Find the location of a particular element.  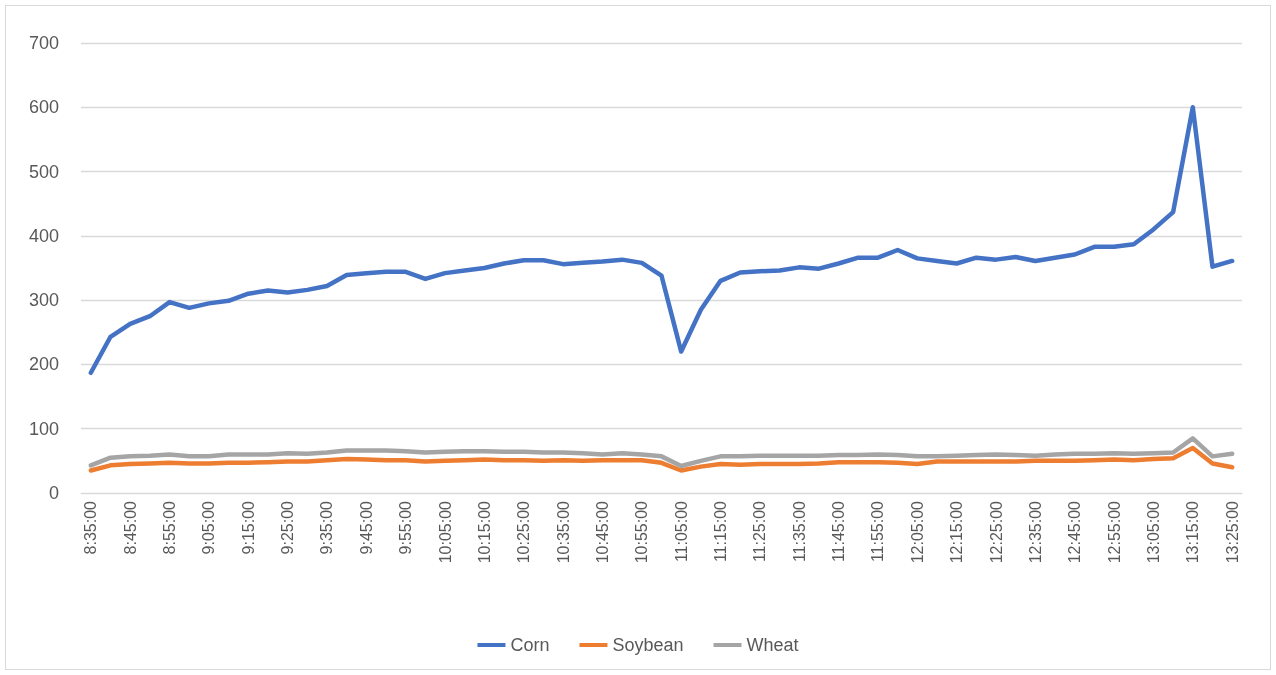

y-tick-label: 100 is located at coordinates (43, 428).